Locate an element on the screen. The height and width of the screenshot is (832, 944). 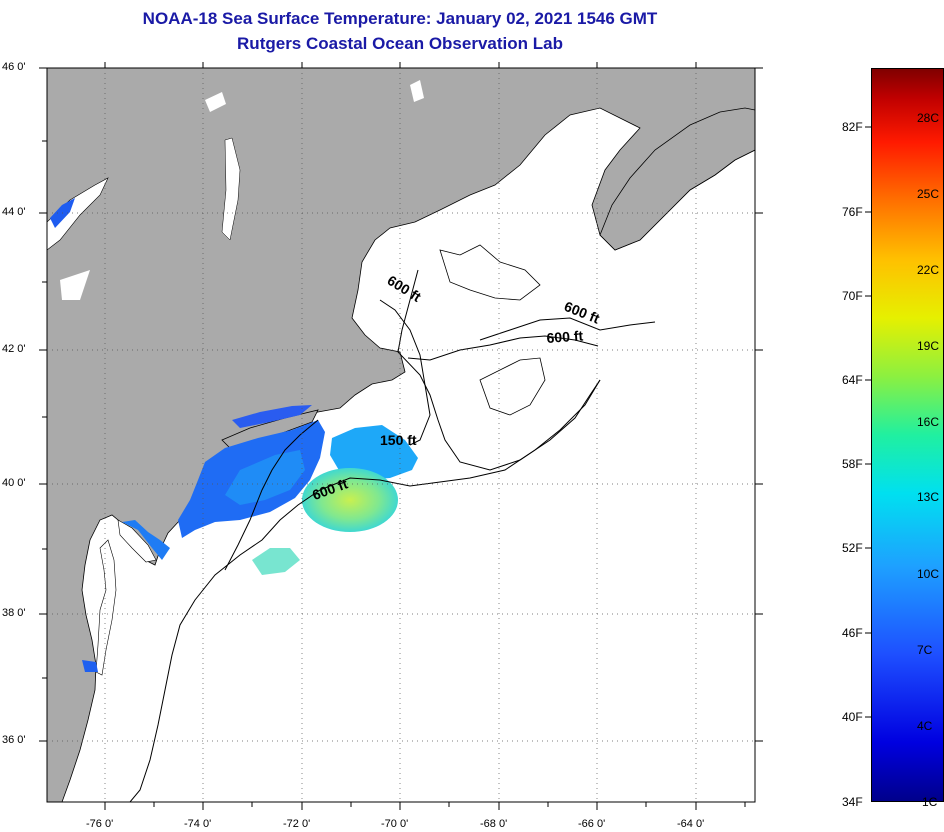
sst-patch-georges-south is located at coordinates (374, 452).